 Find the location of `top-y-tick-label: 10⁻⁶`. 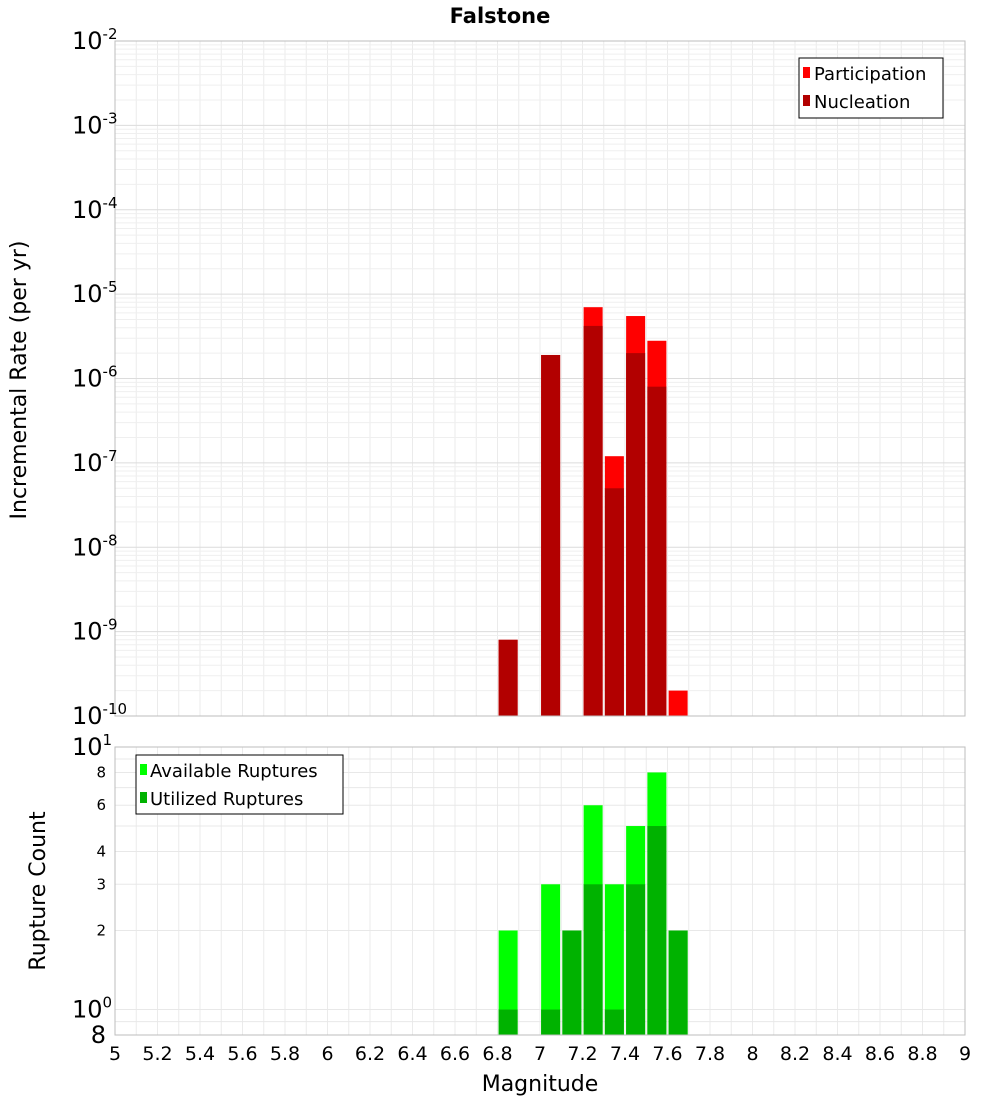

top-y-tick-label: 10⁻⁶ is located at coordinates (95, 378).